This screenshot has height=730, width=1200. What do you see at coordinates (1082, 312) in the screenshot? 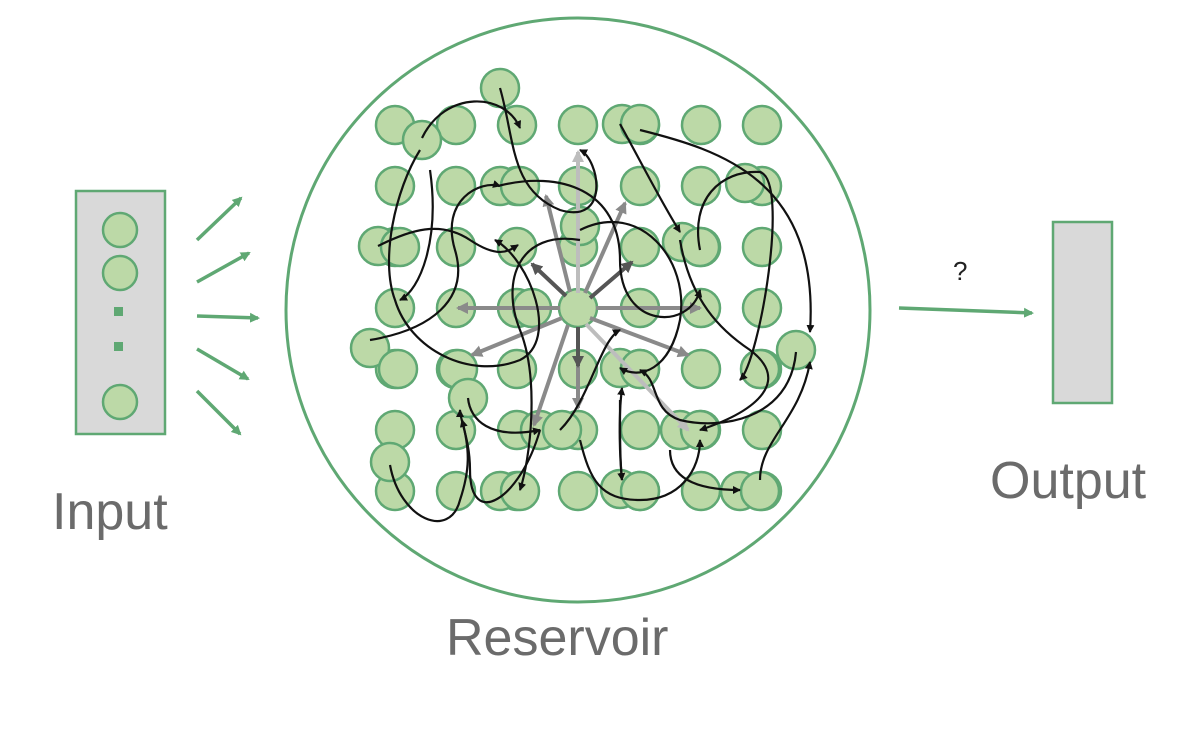
I see `output-box` at bounding box center [1082, 312].